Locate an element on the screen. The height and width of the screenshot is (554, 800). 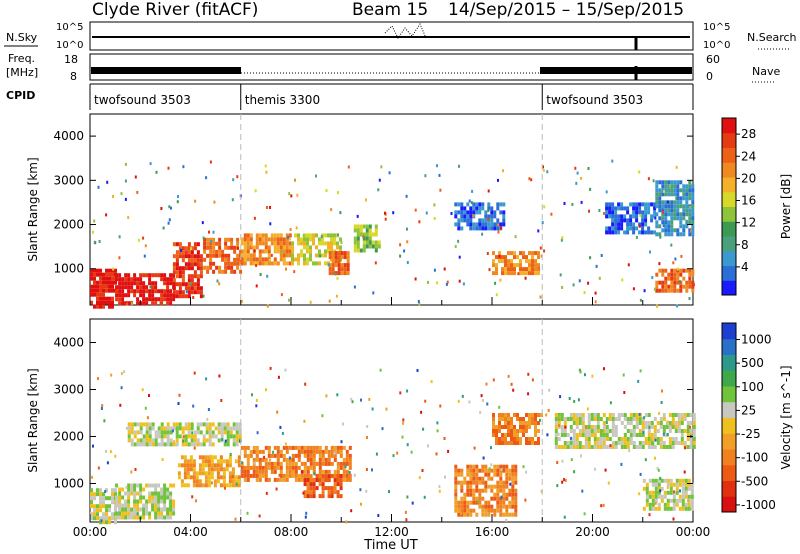
velocity-colorbar-tick-label: 1000 is located at coordinates (756, 340).